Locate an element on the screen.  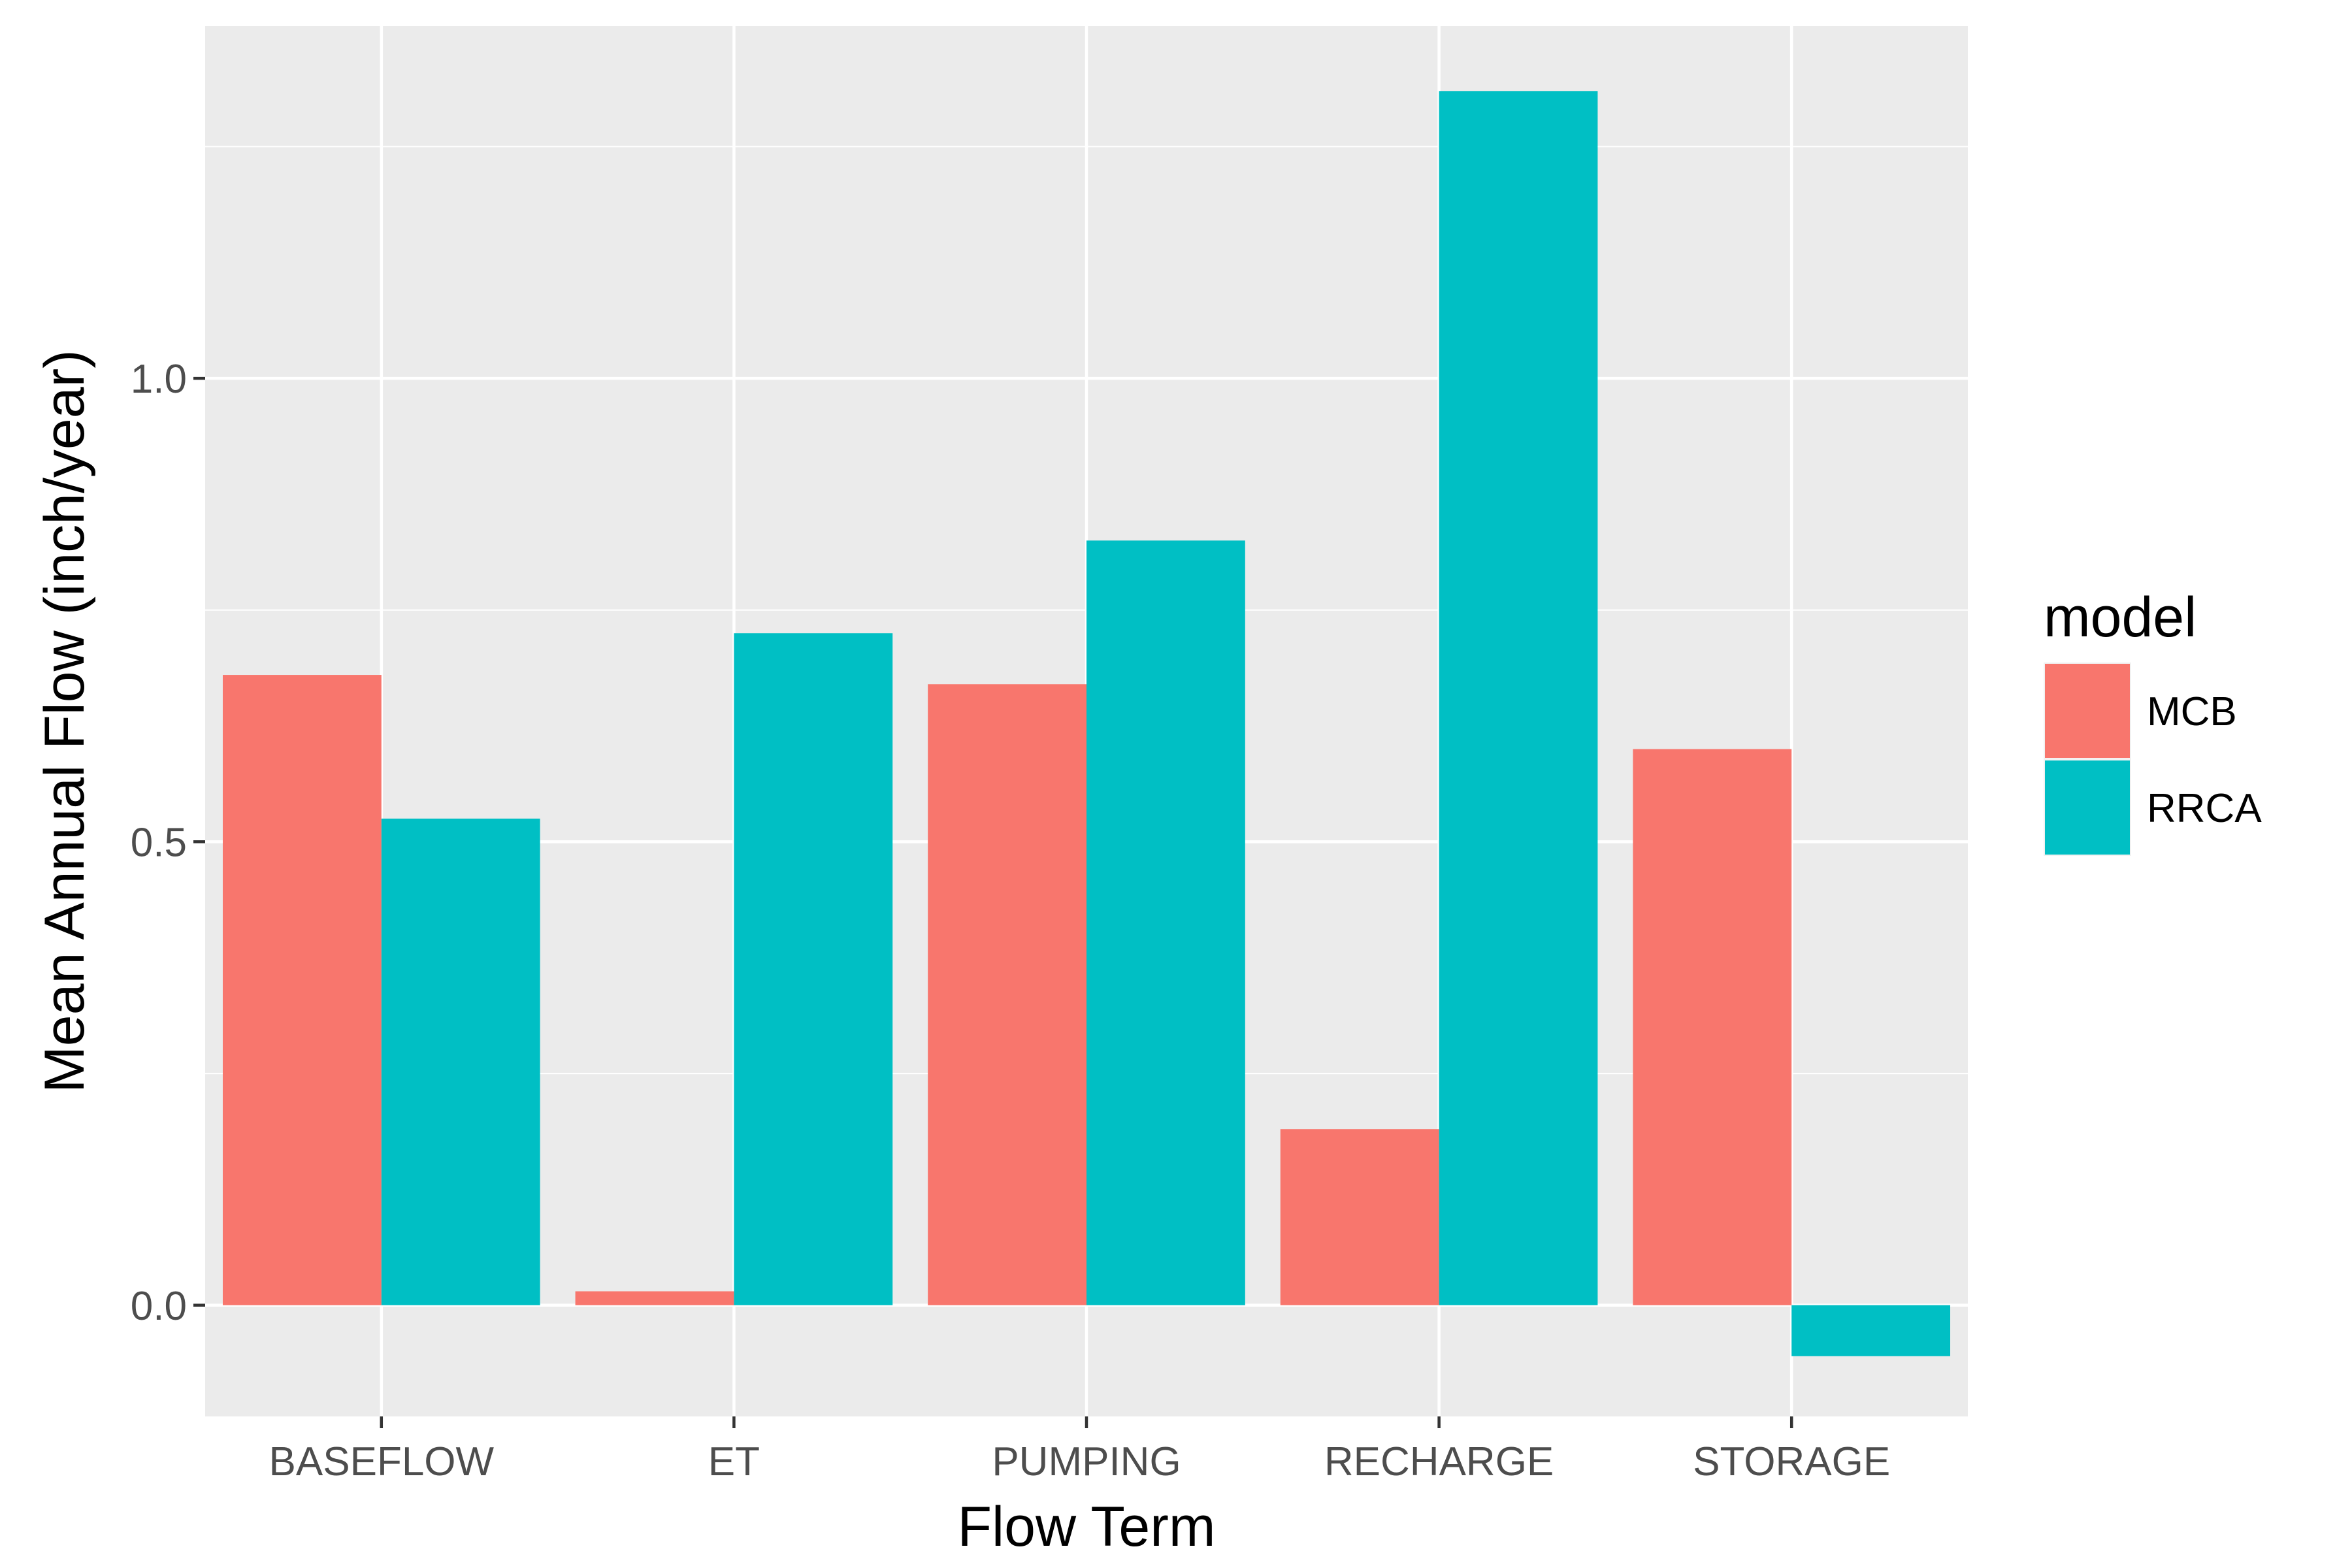
bar-rrca-baseflow is located at coordinates (460, 1061).